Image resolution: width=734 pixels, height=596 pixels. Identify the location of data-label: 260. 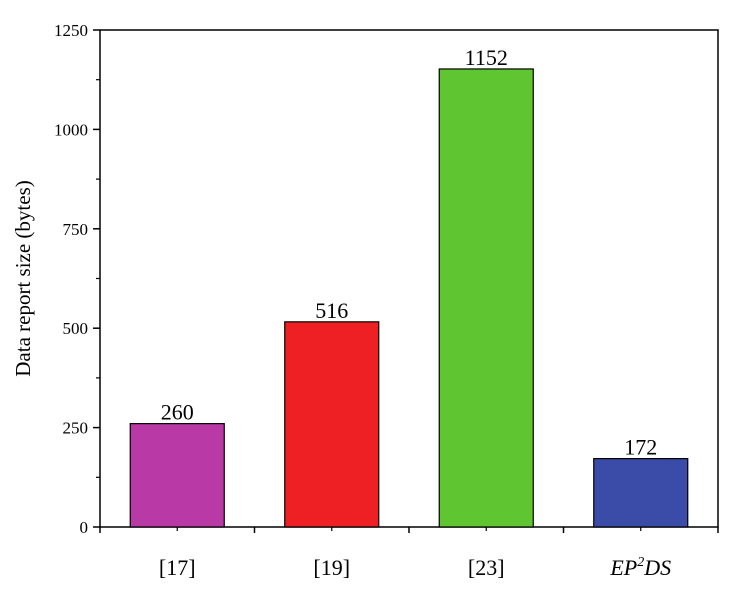
(177, 412).